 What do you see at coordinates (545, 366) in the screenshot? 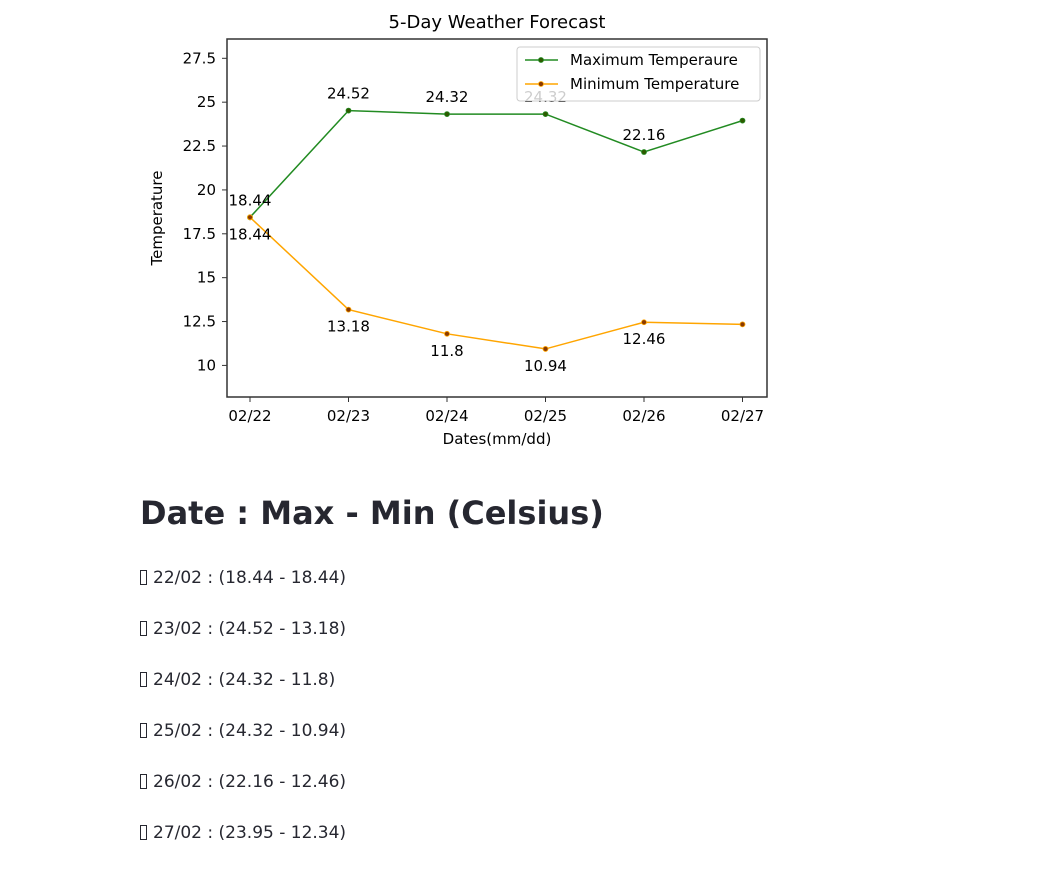
I see `data-label: 10.94` at bounding box center [545, 366].